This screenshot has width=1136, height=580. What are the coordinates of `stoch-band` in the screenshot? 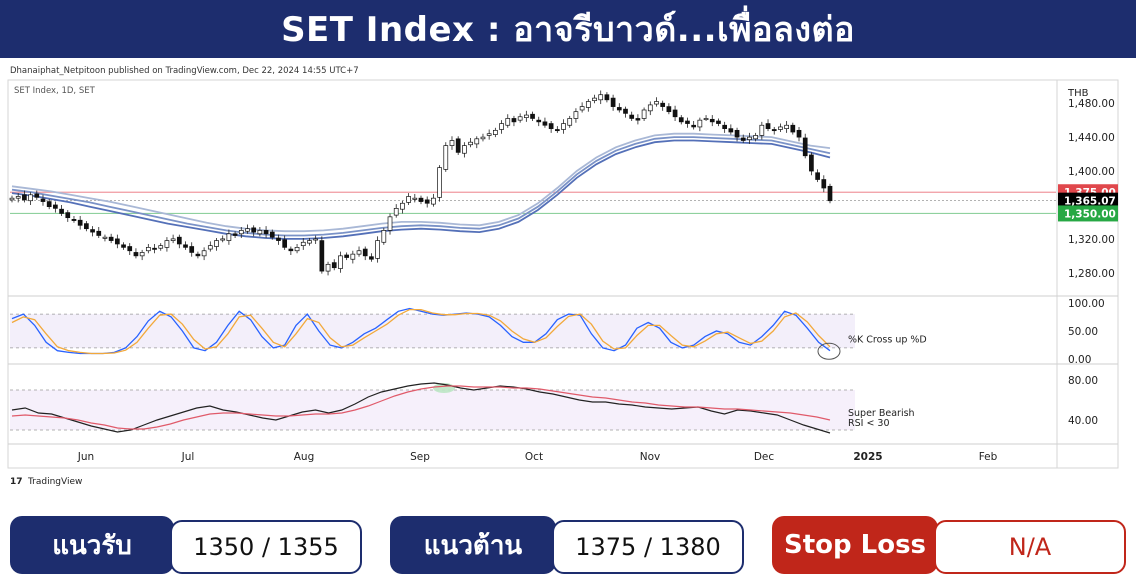 It's located at (432, 331).